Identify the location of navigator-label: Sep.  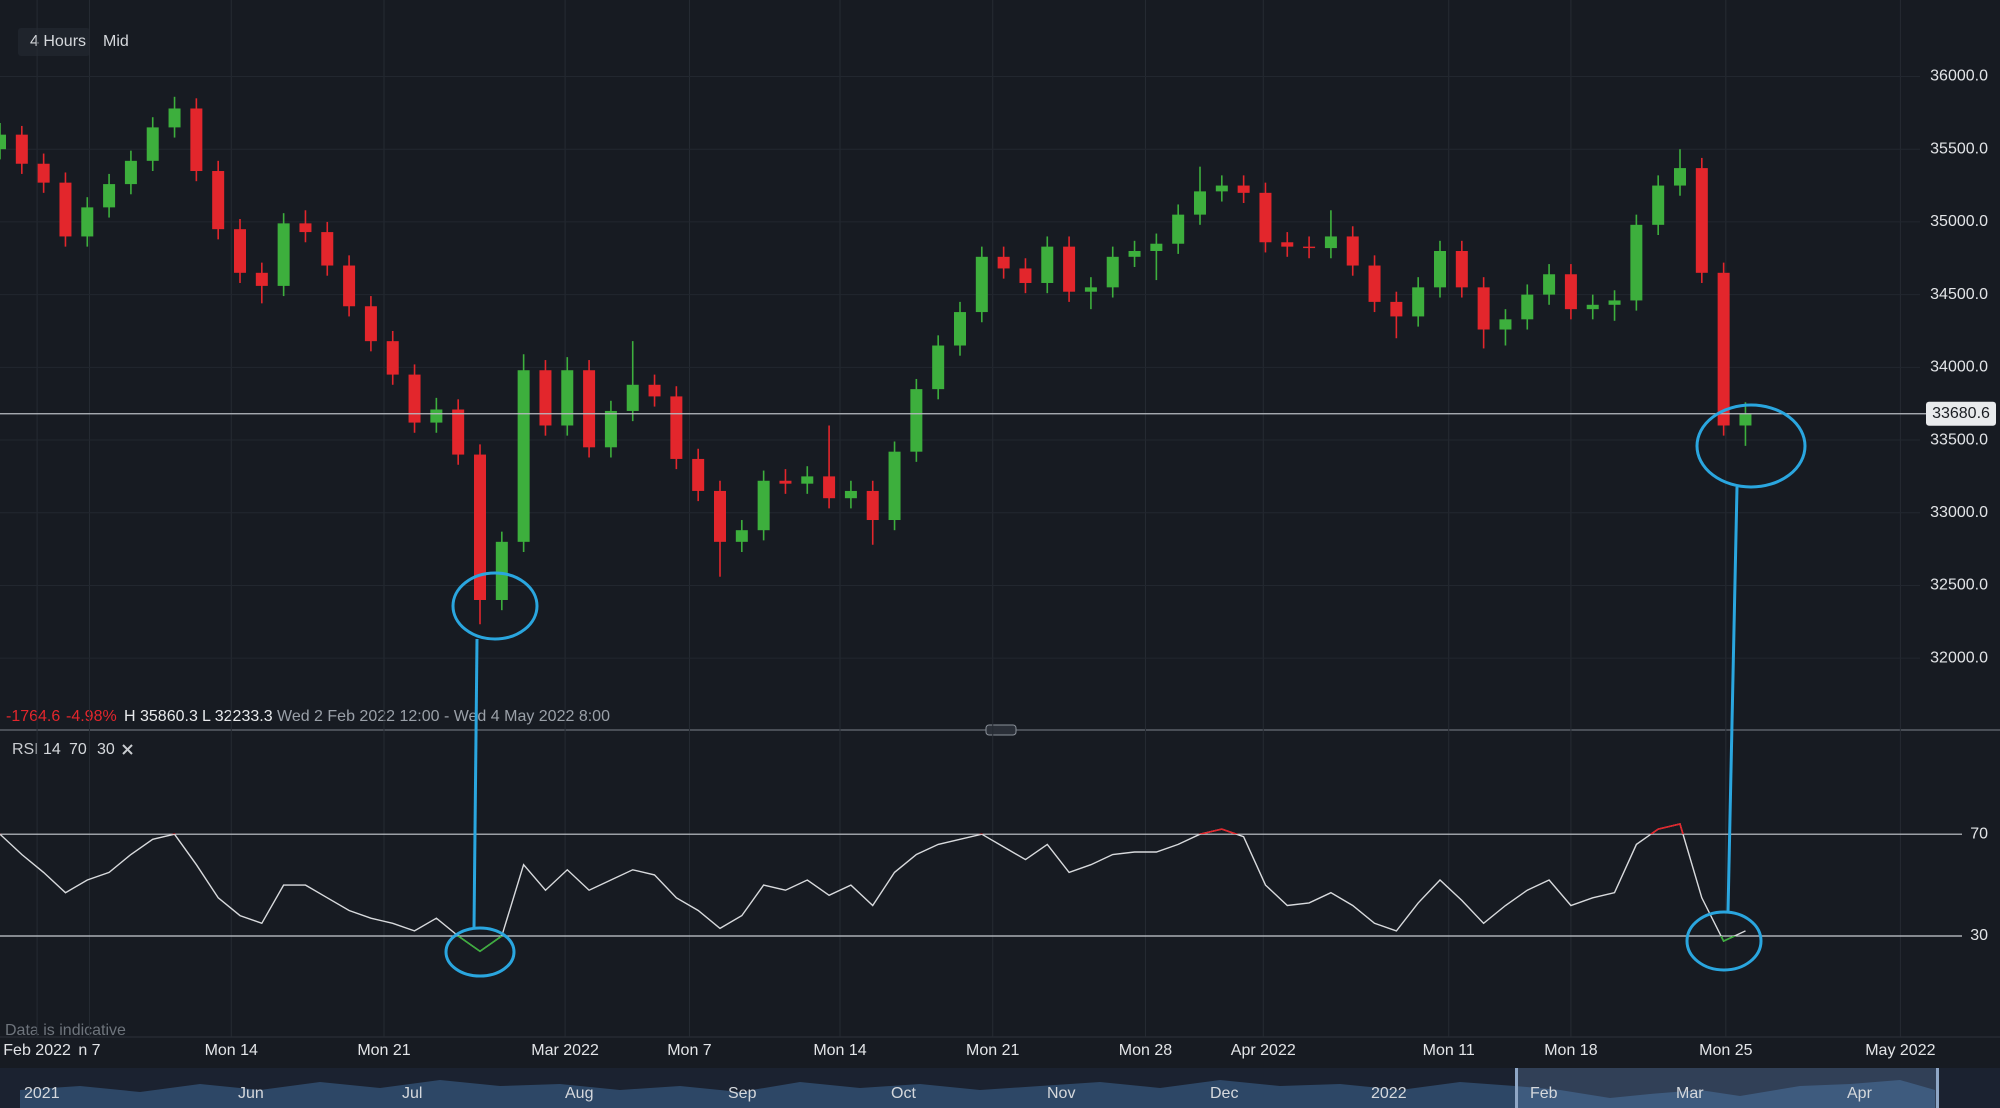
(742, 1093).